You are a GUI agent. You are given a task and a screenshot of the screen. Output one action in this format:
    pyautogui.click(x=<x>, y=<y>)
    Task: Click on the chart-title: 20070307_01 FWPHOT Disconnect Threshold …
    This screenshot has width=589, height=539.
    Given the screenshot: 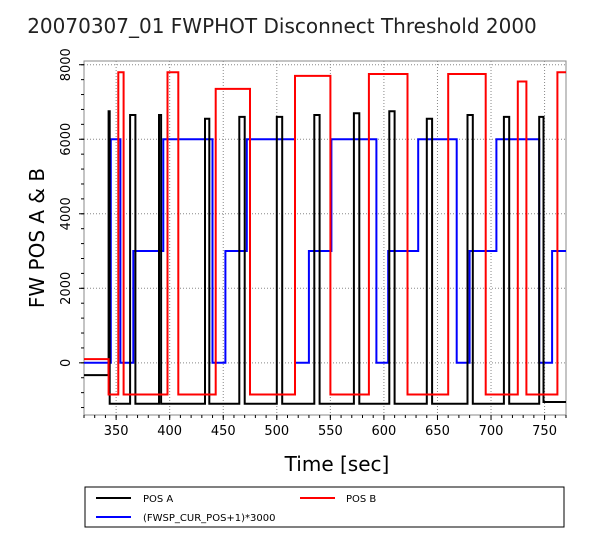 What is the action you would take?
    pyautogui.click(x=282, y=26)
    